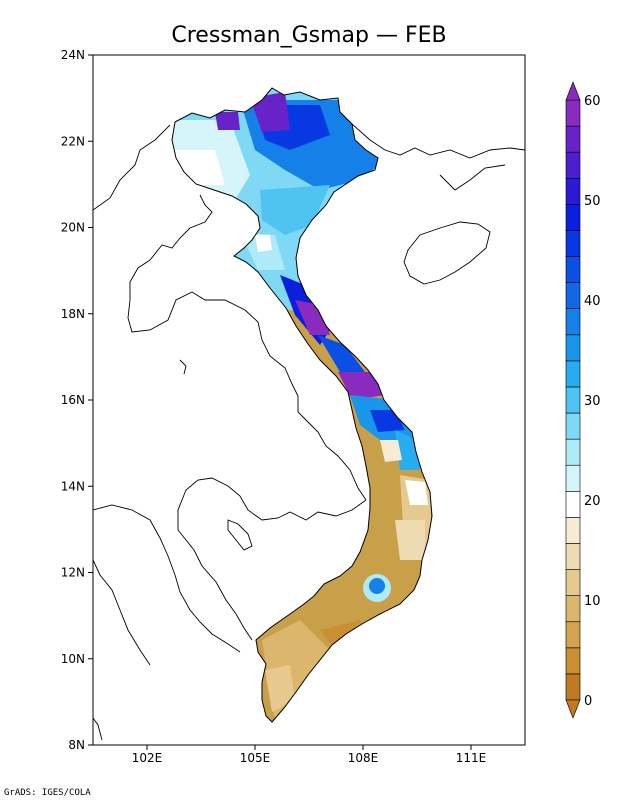 The width and height of the screenshot is (618, 800). I want to click on colorbar-label: 50, so click(592, 201).